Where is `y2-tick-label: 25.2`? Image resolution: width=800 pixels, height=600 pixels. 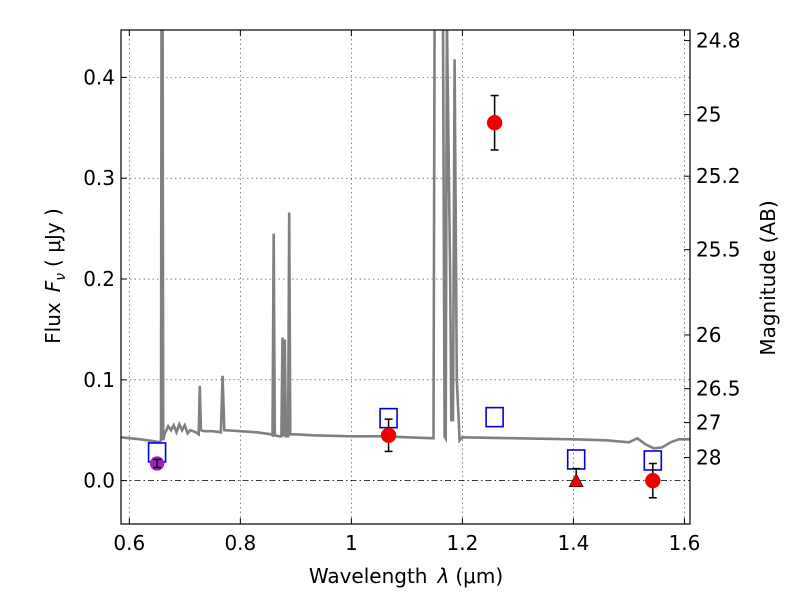 y2-tick-label: 25.2 is located at coordinates (718, 176).